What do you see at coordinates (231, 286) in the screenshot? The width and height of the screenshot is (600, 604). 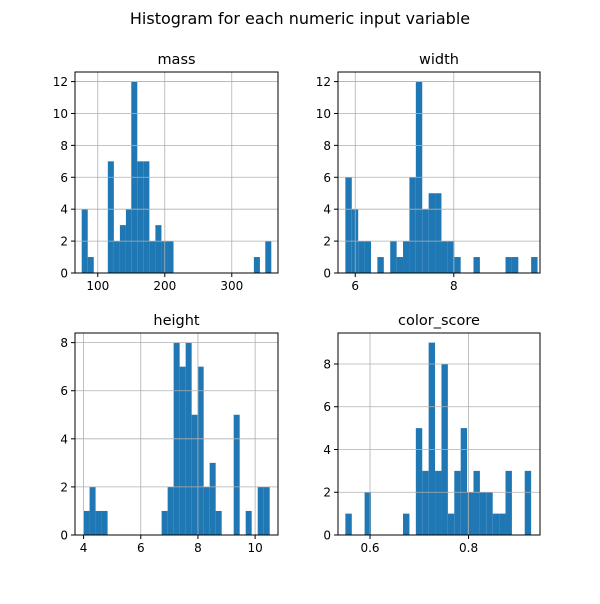 I see `x-tick-label: 300` at bounding box center [231, 286].